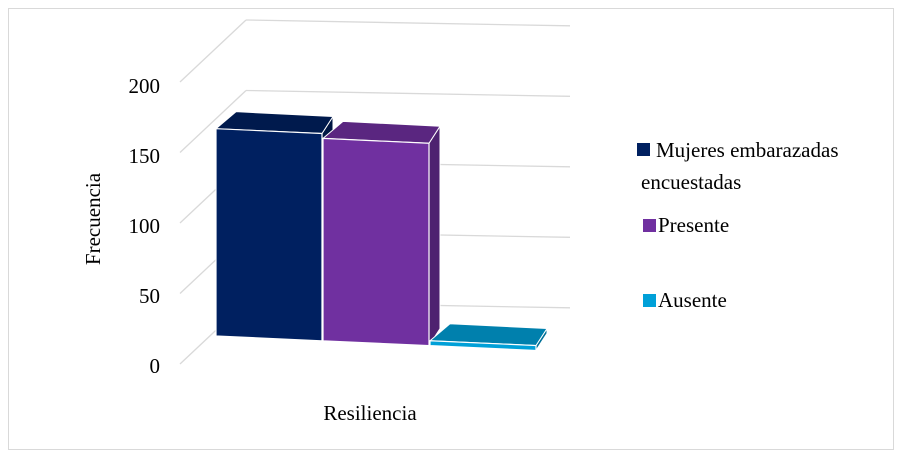  I want to click on legend-swatch-ausente, so click(649, 300).